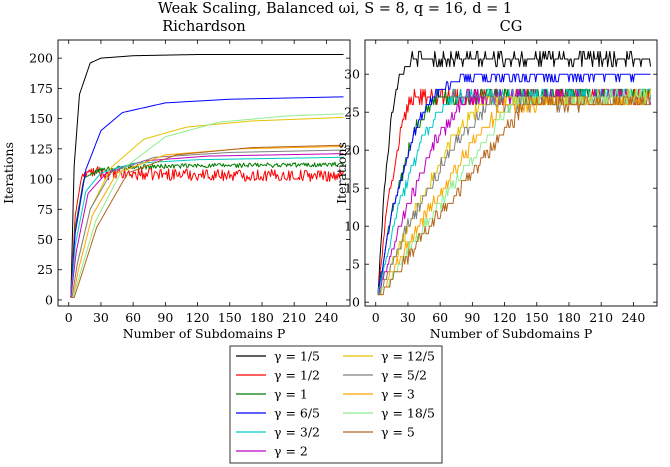 The image size is (670, 467). Describe the element at coordinates (291, 451) in the screenshot. I see `legend-label: γ = 2` at that location.